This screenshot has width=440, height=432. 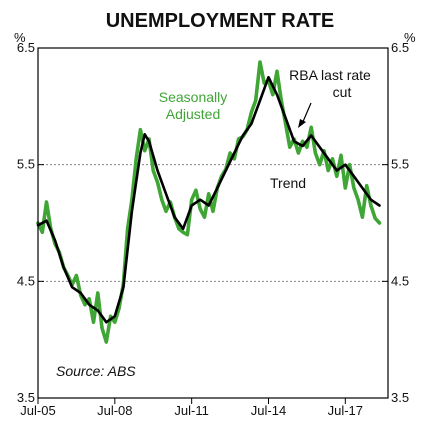 What do you see at coordinates (193, 97) in the screenshot?
I see `annotation-seasonally-adjusted-line1: Seasonally` at bounding box center [193, 97].